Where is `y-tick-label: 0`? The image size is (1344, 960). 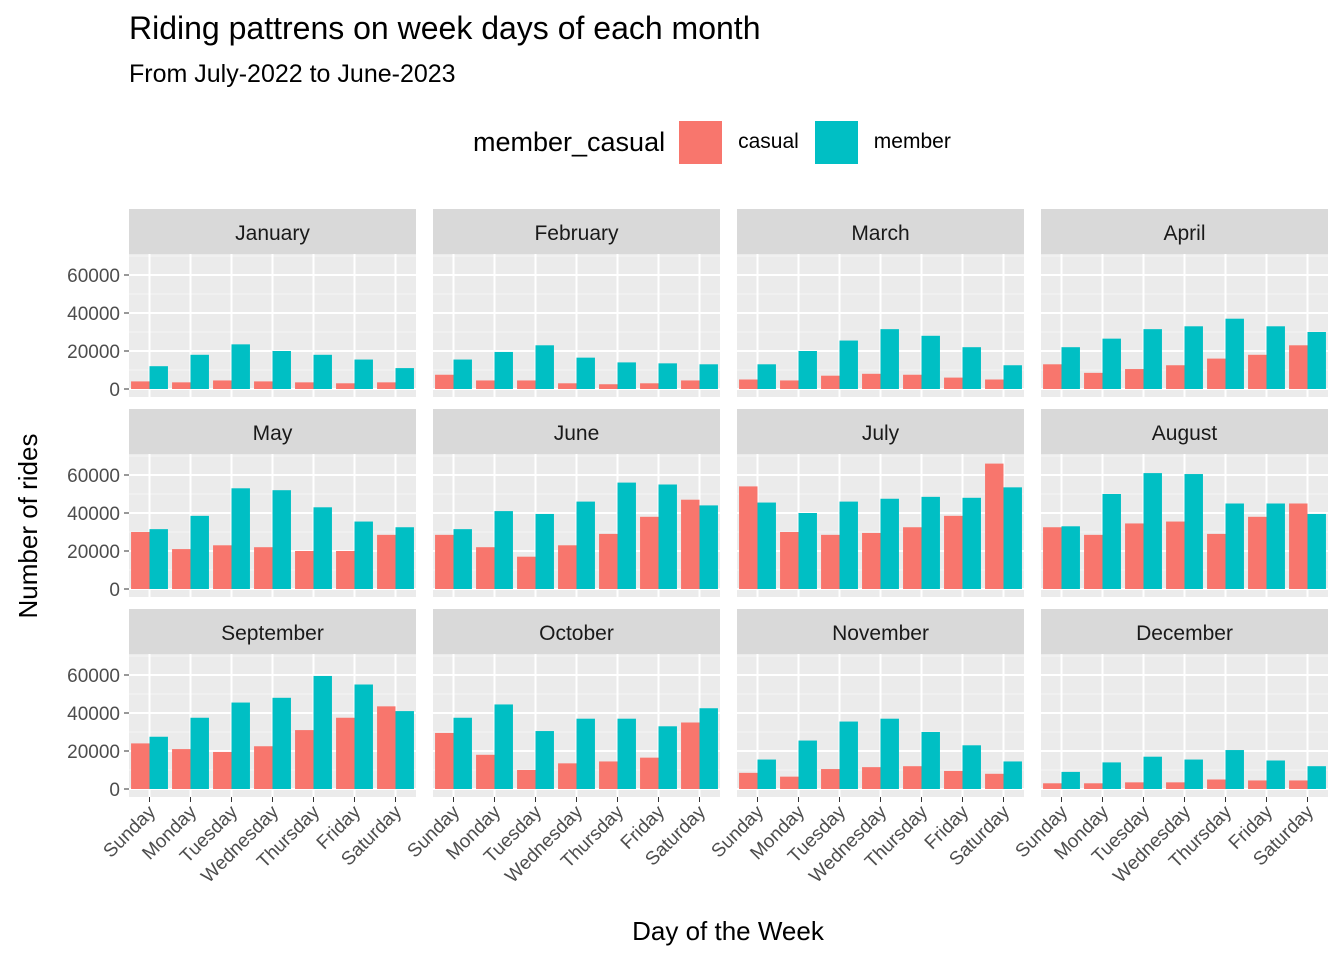
y-tick-label: 0 is located at coordinates (114, 390).